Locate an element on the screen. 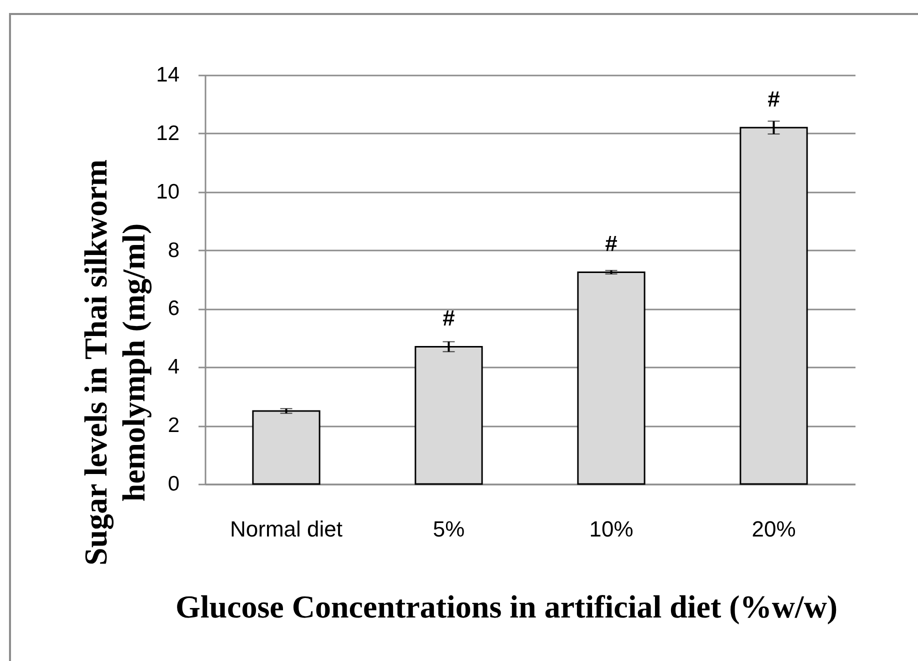 The image size is (918, 661). y-tick-label: 14 is located at coordinates (168, 75).